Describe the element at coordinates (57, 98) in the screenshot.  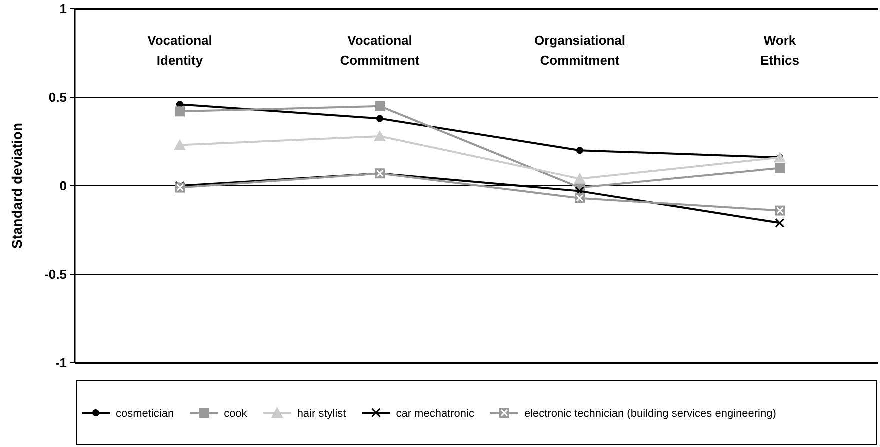
I see `y-tick-label: 0.5` at that location.